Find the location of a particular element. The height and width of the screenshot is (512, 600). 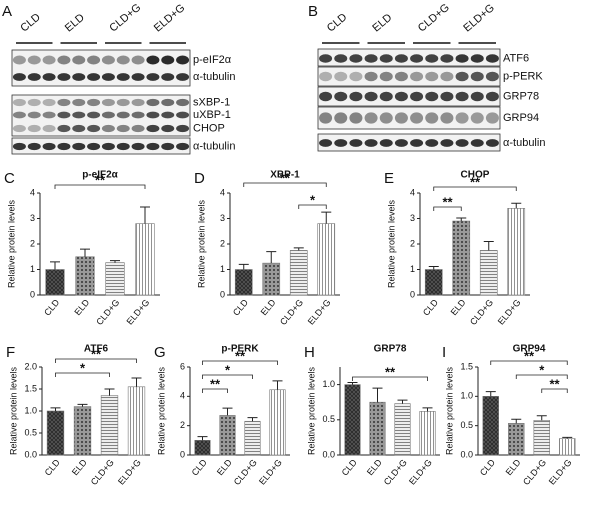

band-label: sXBP-1 is located at coordinates (211, 102).